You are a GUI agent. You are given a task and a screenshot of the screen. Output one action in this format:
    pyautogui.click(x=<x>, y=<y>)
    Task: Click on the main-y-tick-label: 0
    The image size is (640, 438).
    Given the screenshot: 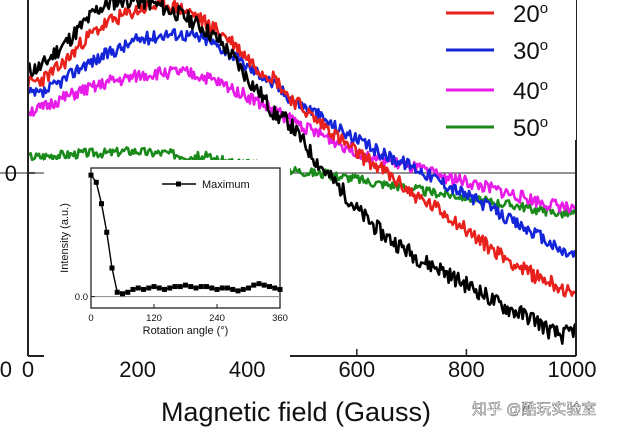 What is the action you would take?
    pyautogui.click(x=11, y=173)
    